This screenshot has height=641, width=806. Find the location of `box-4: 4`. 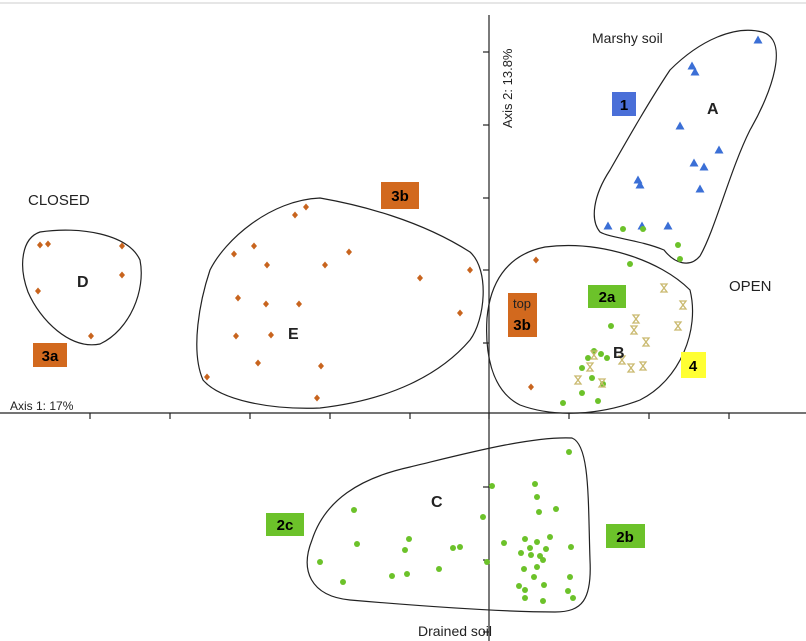

box-4: 4 is located at coordinates (693, 365).